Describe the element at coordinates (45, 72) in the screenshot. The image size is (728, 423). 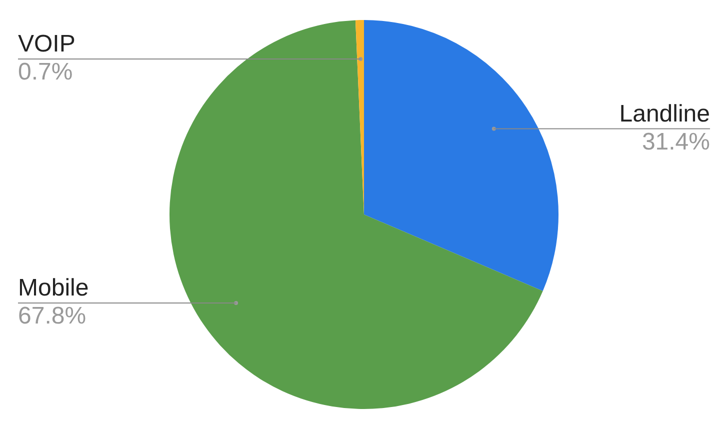
I see `data-label: 0.7%` at that location.